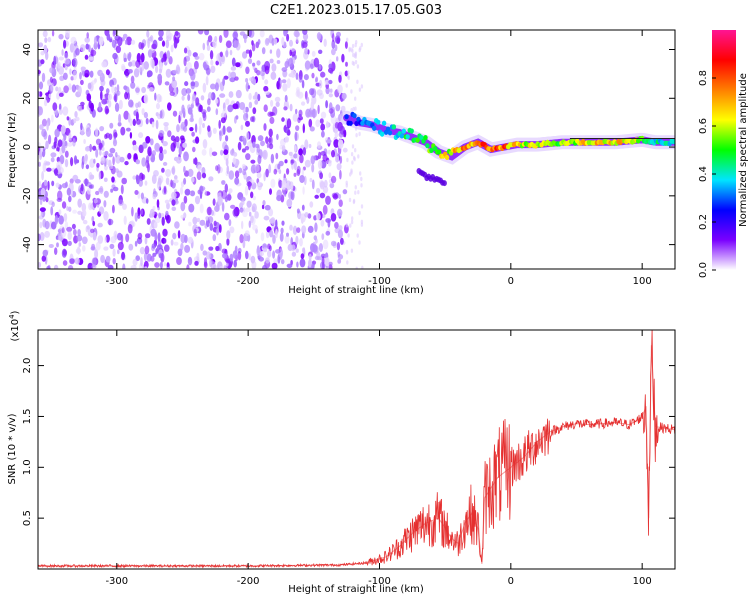 This screenshot has width=750, height=600. I want to click on snr-scale-close: ), so click(15, 312).